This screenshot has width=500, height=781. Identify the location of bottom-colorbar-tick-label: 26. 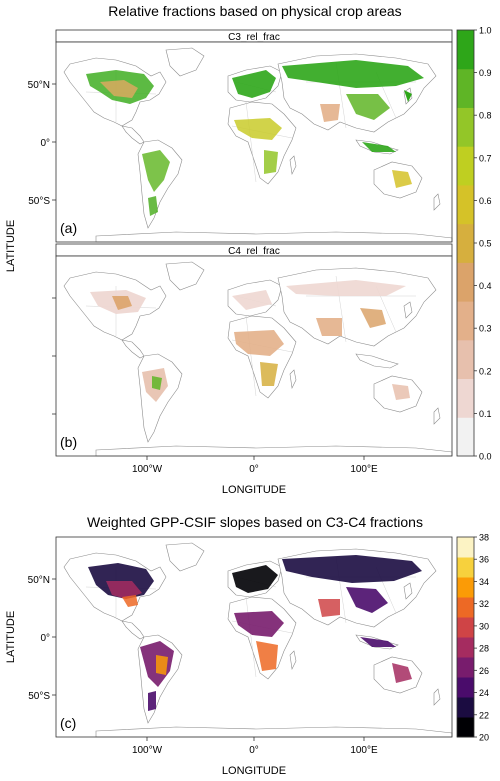
(484, 671).